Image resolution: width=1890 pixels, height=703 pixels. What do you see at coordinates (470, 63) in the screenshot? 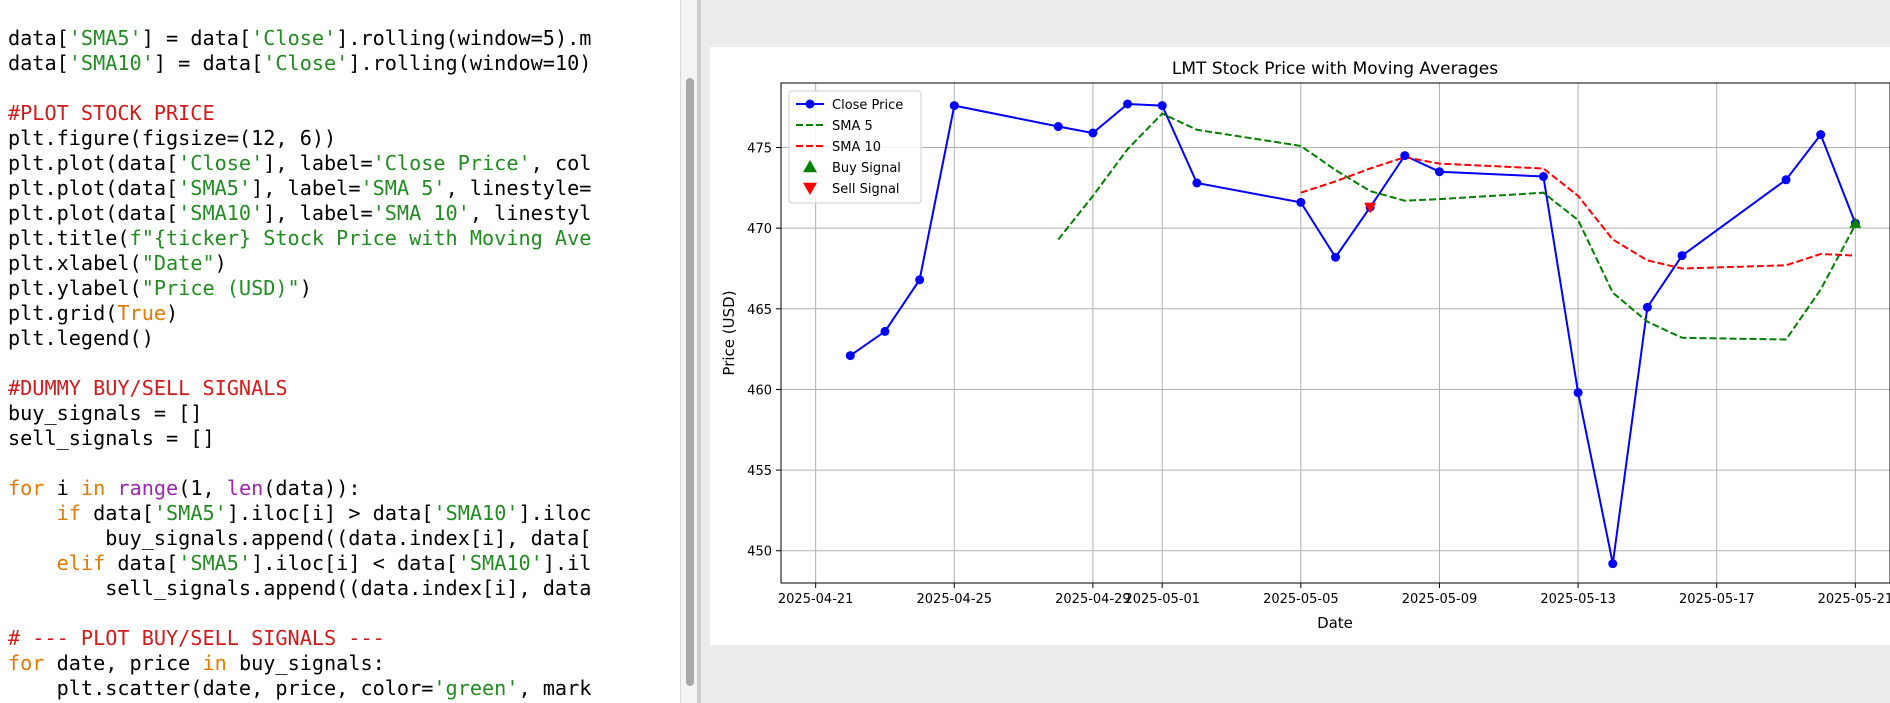
I see `code-token: ].rolling(window=10)` at bounding box center [470, 63].